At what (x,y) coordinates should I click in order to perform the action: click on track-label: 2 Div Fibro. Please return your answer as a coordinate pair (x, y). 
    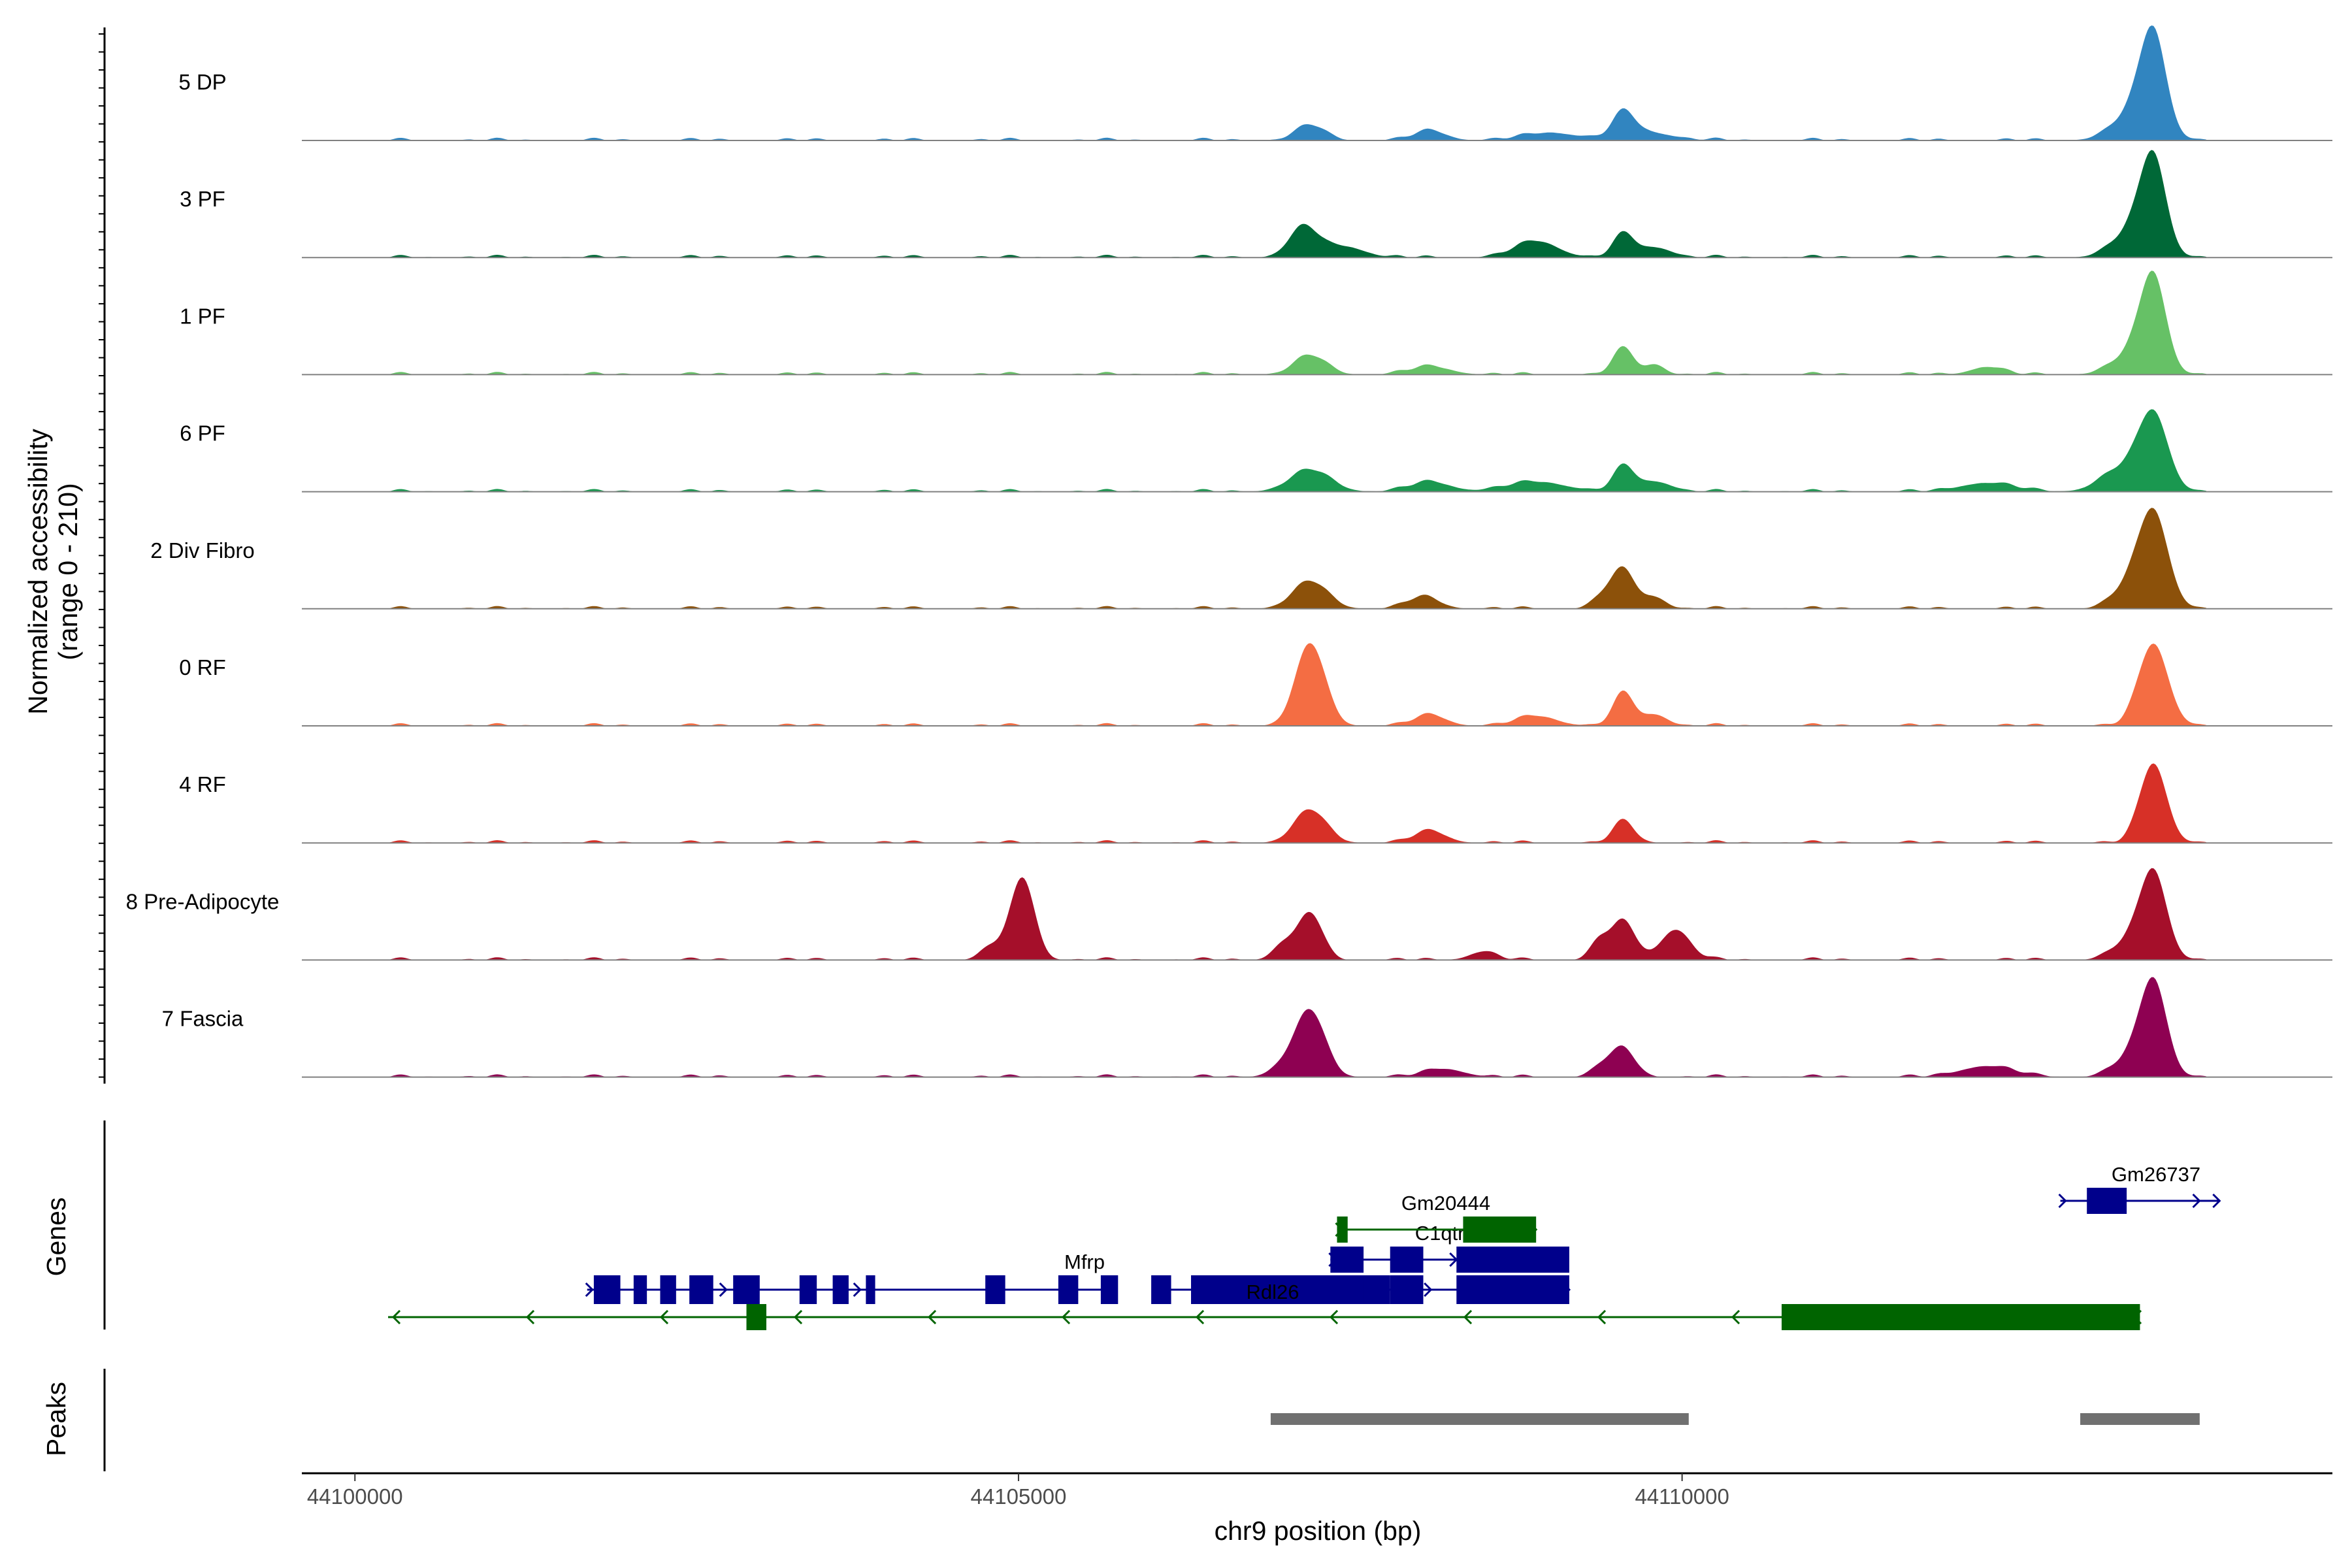
    Looking at the image, I should click on (202, 550).